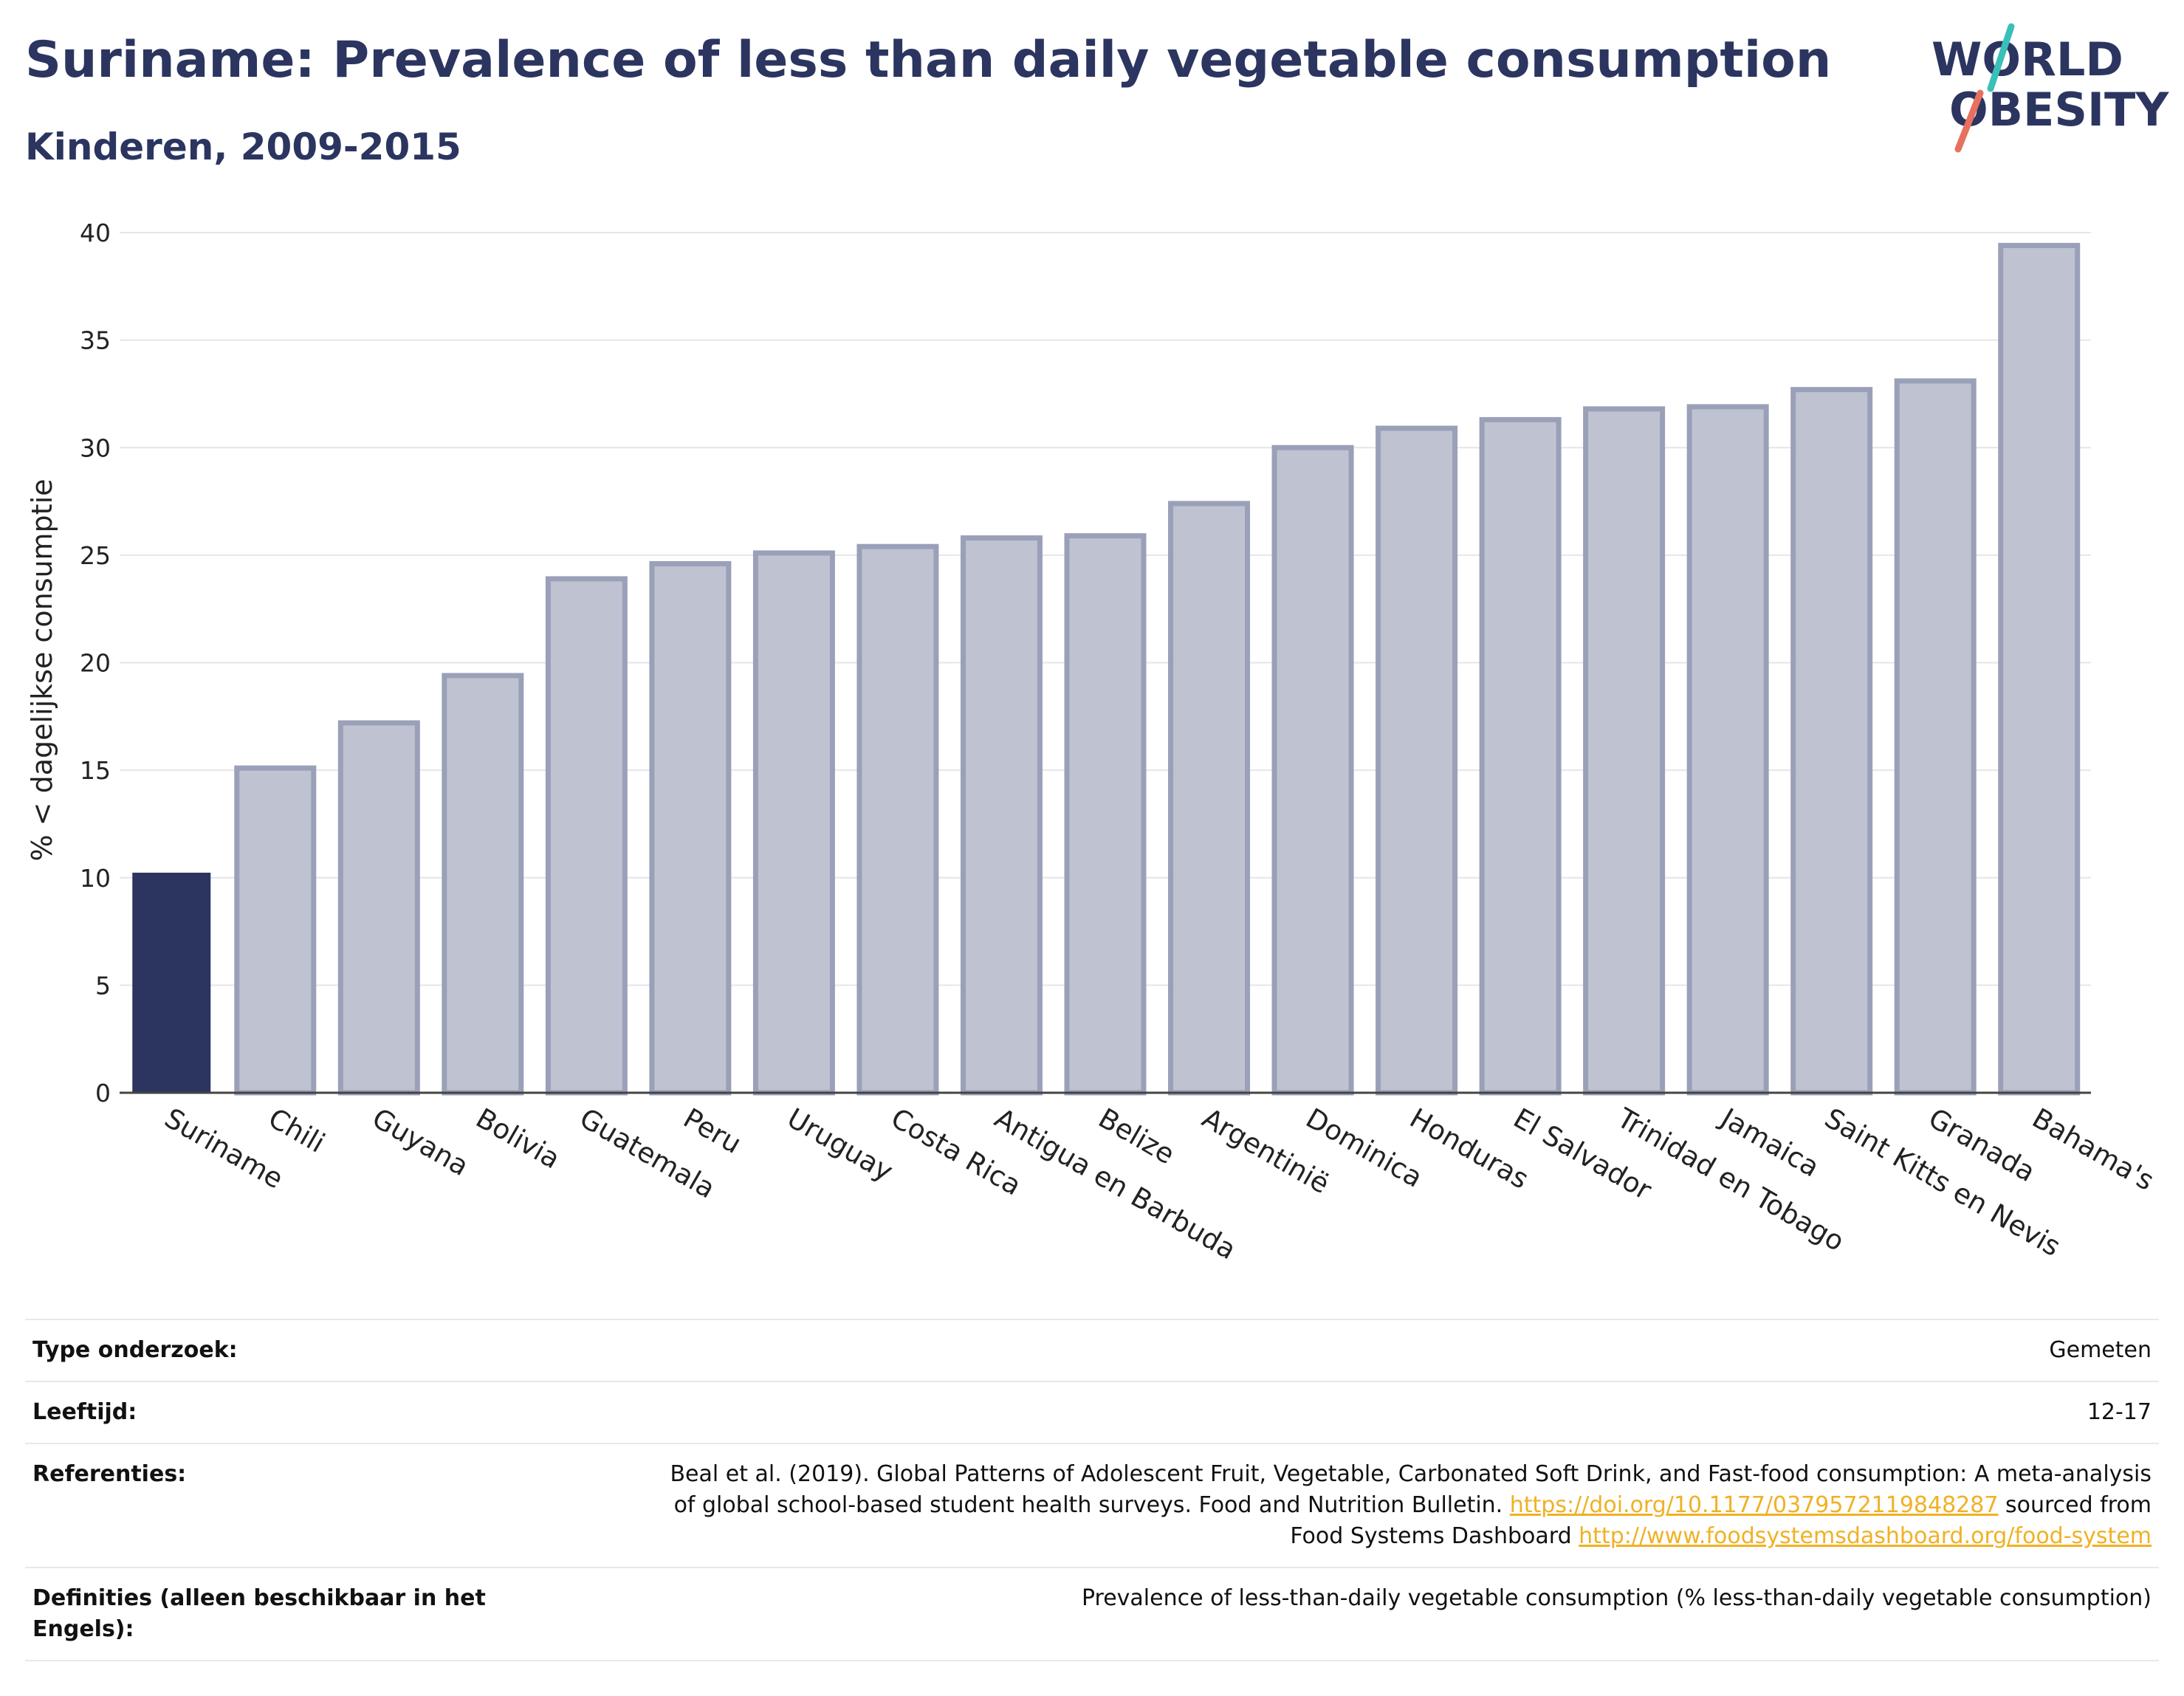 Image resolution: width=2184 pixels, height=1696 pixels. I want to click on bar-belize, so click(1106, 814).